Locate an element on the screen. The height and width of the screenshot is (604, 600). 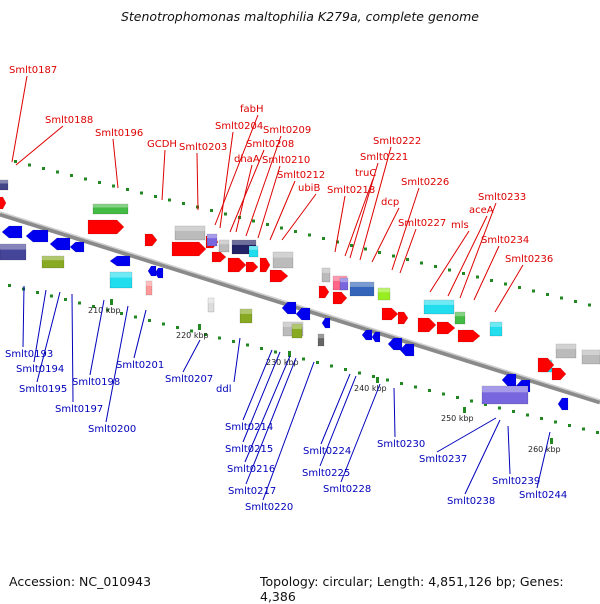
reverse-label-Smlt0198: Smlt0198 is located at coordinates (96, 382).